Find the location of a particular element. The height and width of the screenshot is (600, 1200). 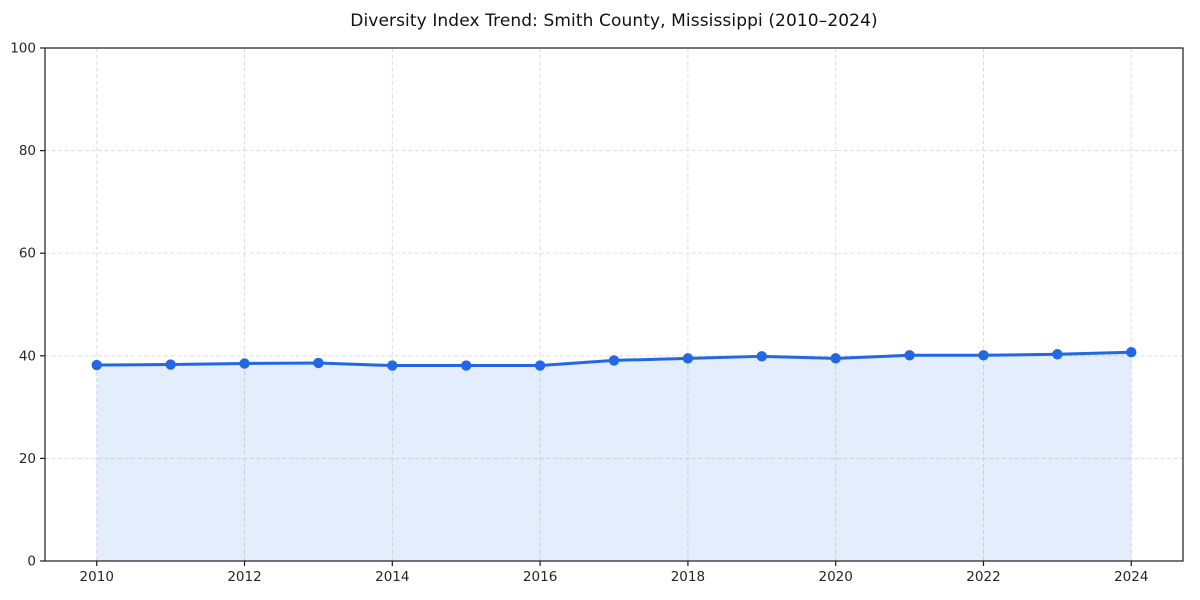

y-tick-label: 40 is located at coordinates (27, 356).